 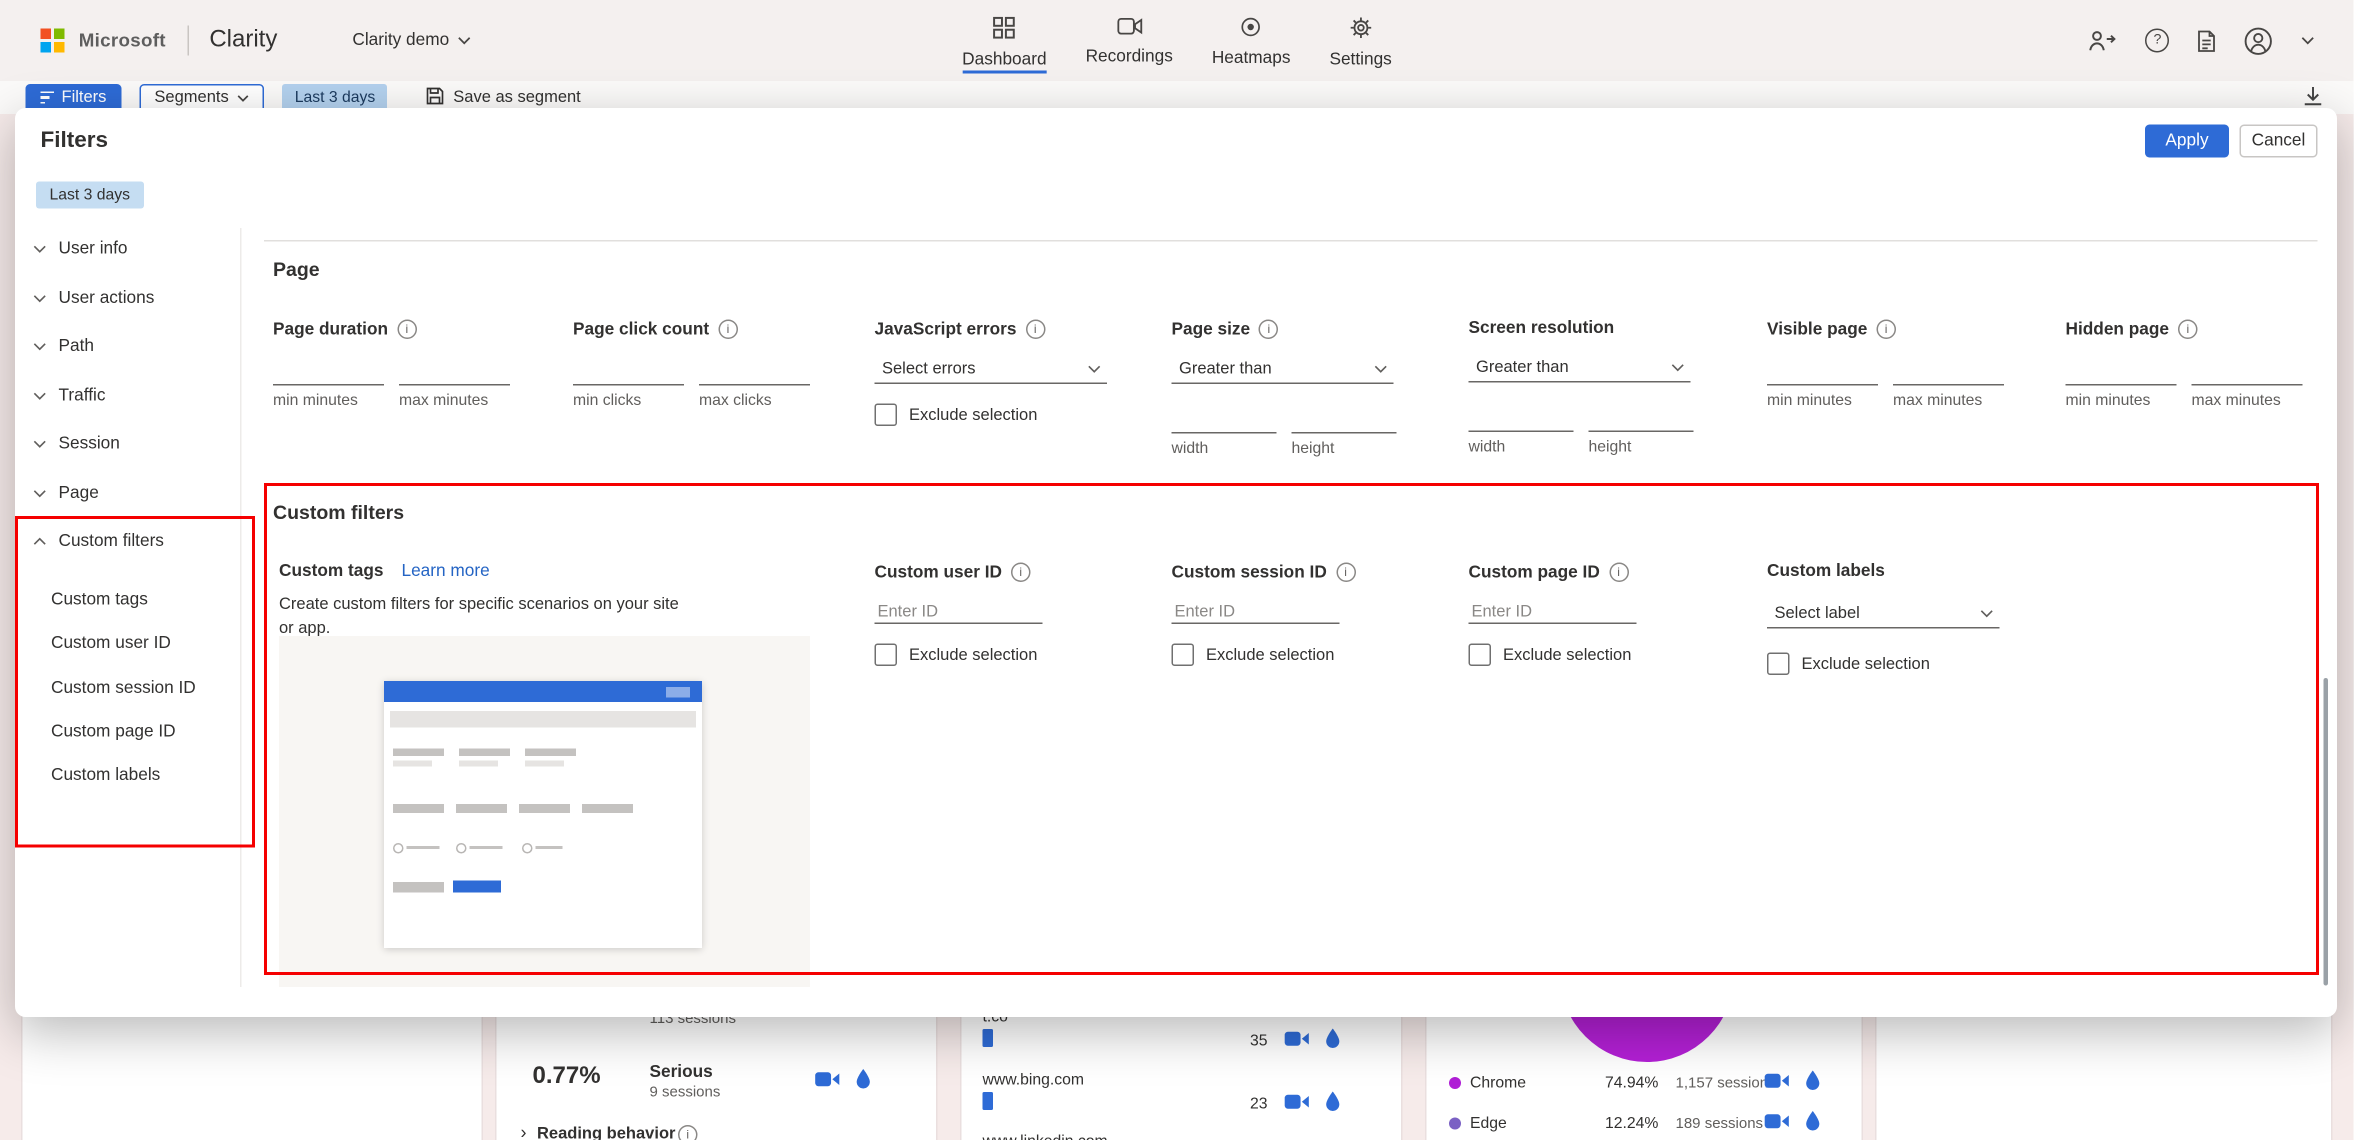 What do you see at coordinates (685, 1093) in the screenshot?
I see `metric-sessions: 9 sessions` at bounding box center [685, 1093].